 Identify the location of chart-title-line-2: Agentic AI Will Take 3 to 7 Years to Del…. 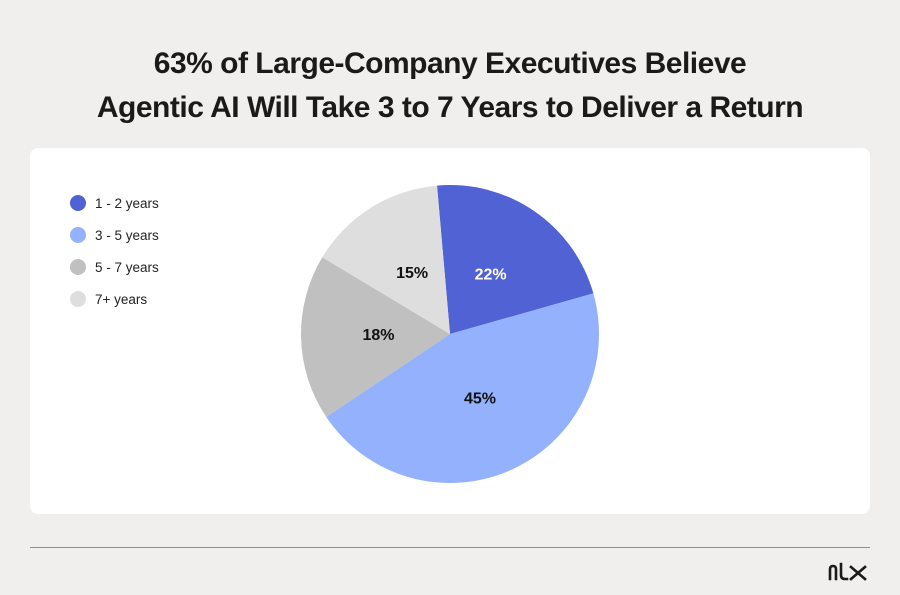
(450, 107).